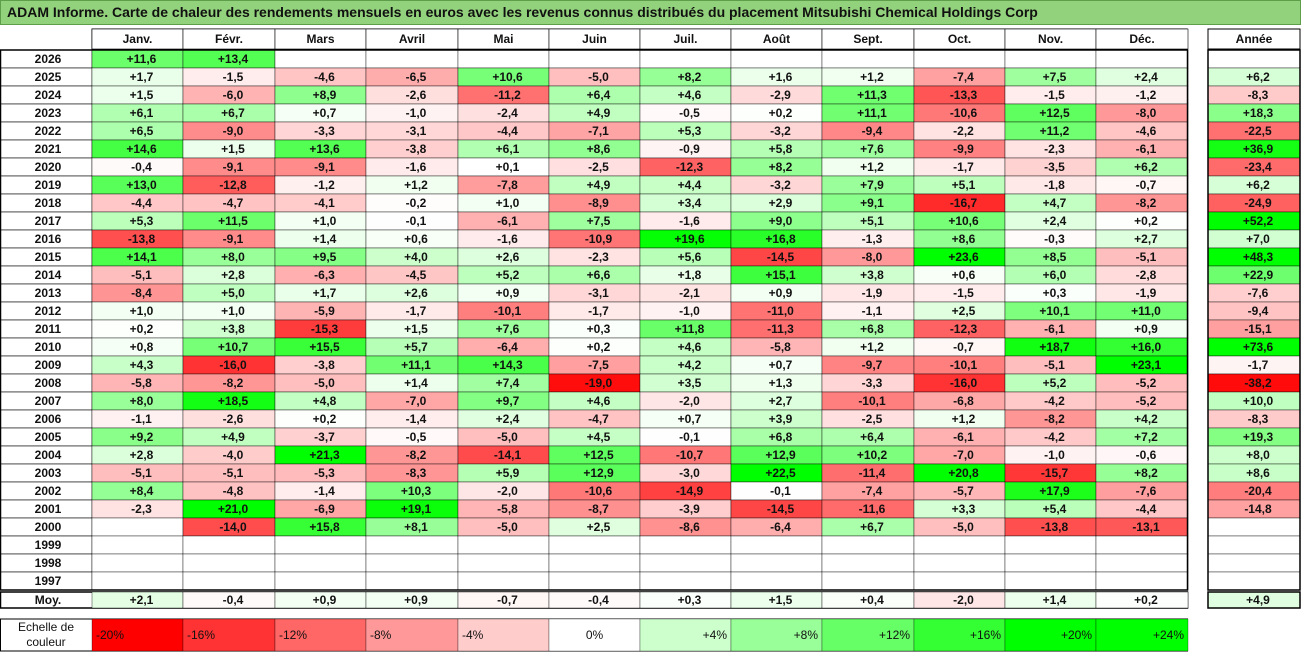  I want to click on heat-value: +2,5, so click(599, 527).